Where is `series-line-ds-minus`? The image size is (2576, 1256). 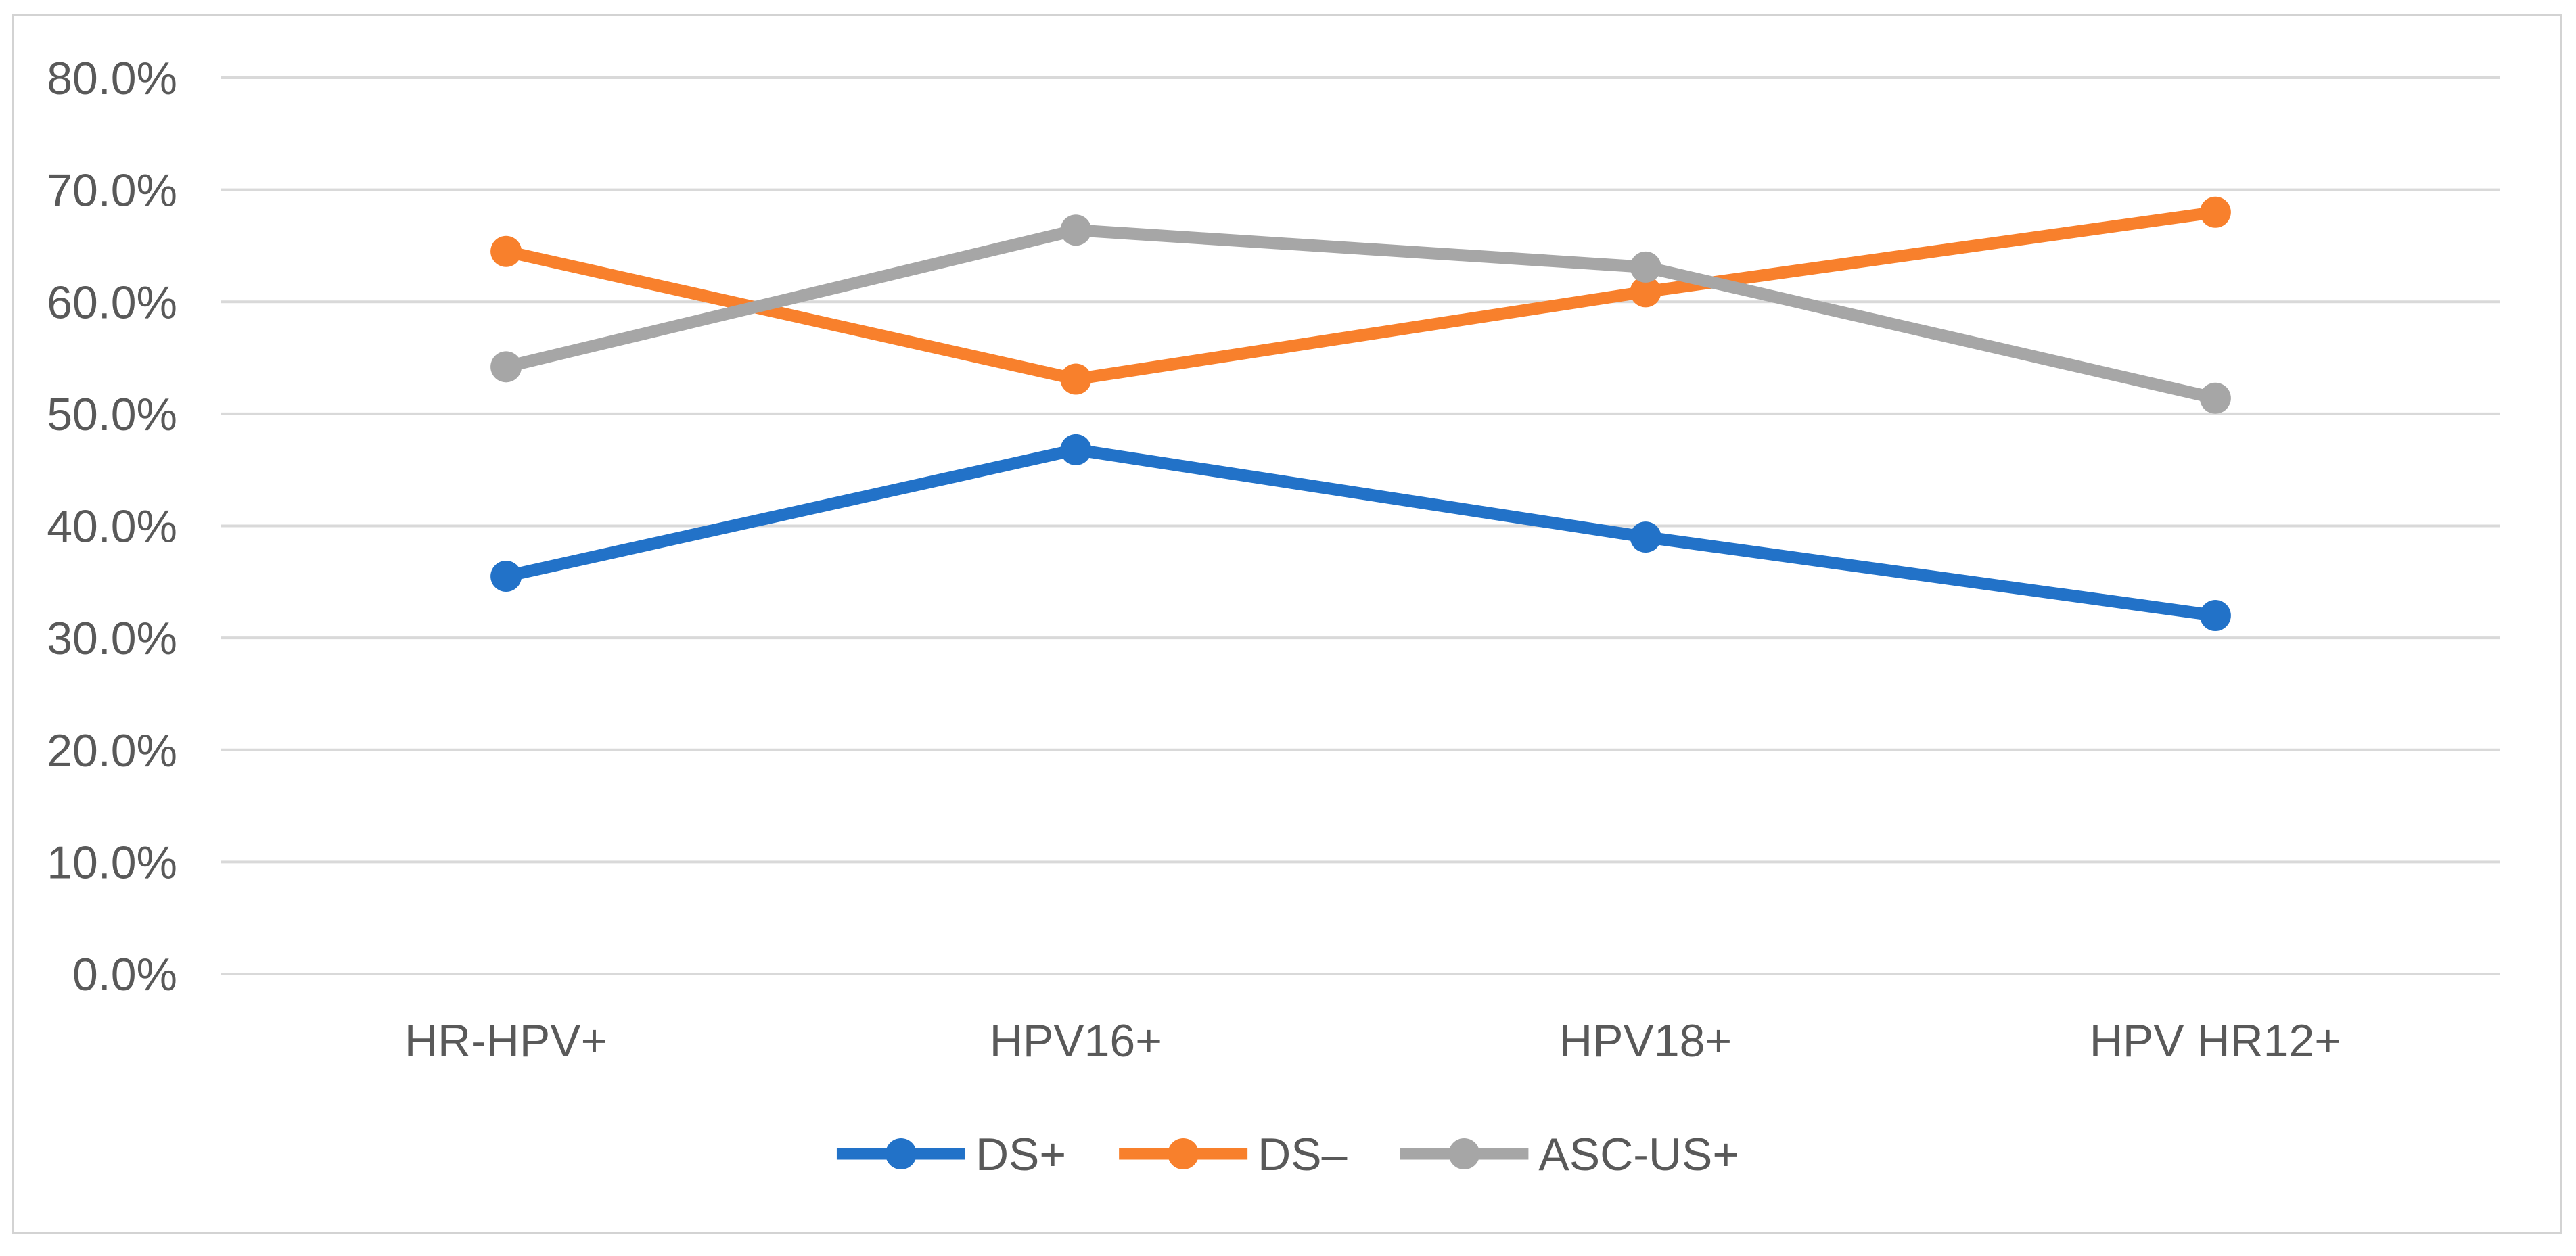 series-line-ds-minus is located at coordinates (1361, 296).